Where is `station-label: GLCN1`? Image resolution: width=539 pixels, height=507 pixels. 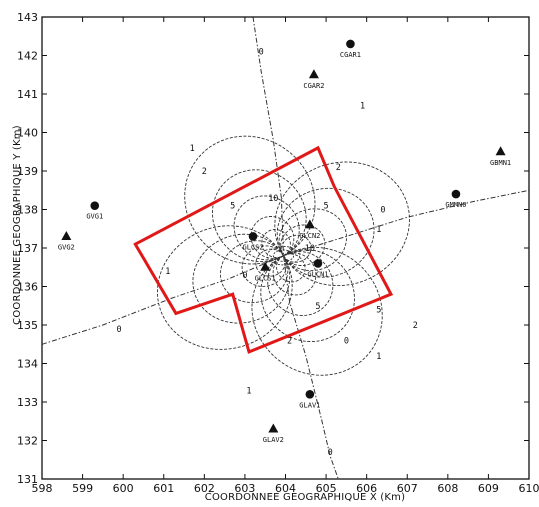
station-label: GLCN1 is located at coordinates (317, 274).